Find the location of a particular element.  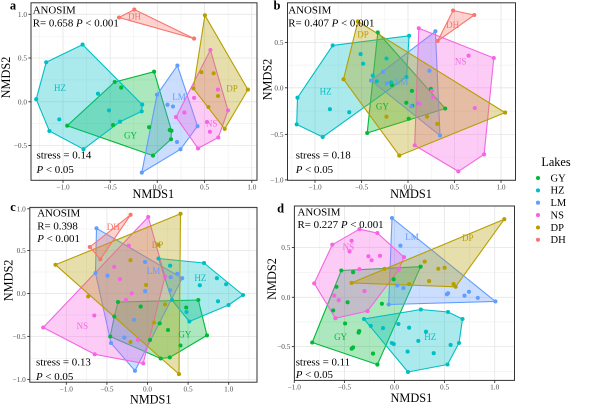

svg-text: c is located at coordinates (13, 207).